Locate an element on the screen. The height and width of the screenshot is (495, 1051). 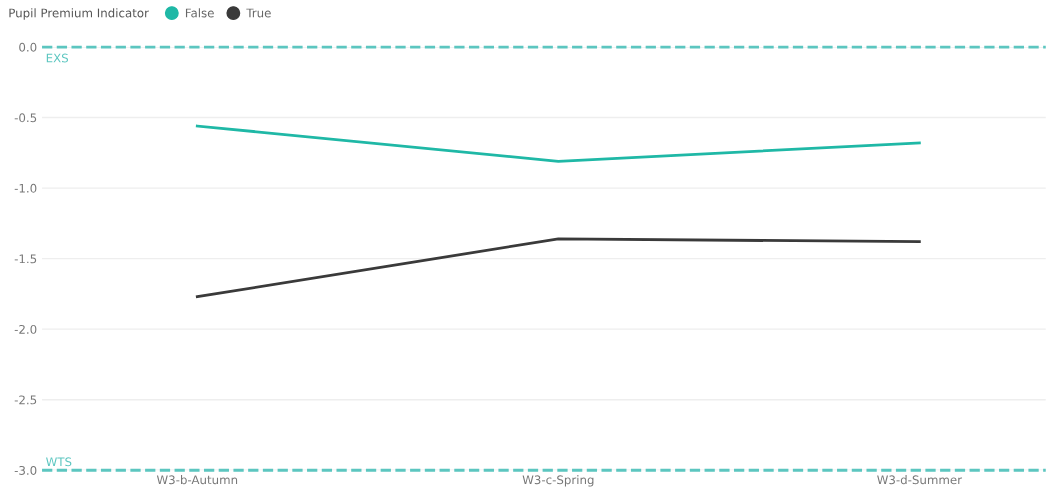
legend-label: False is located at coordinates (199, 13).